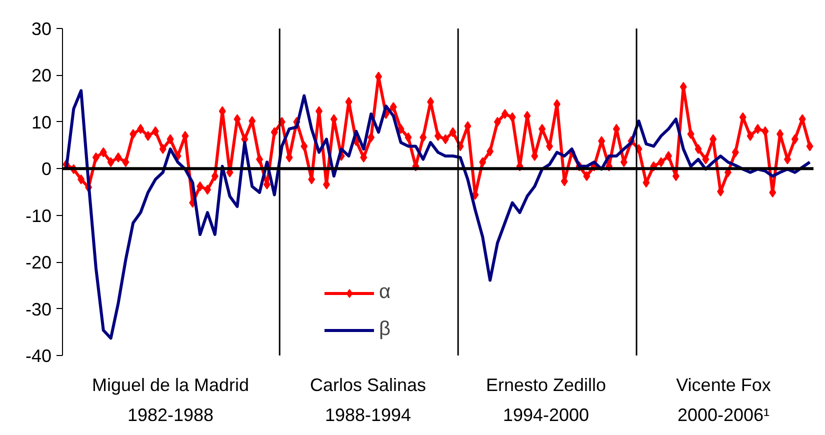 The width and height of the screenshot is (825, 435). Describe the element at coordinates (385, 329) in the screenshot. I see `legend-label: β` at that location.